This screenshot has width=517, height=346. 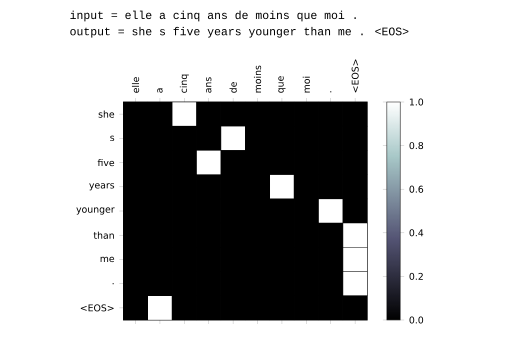 I want to click on color-bar-label: 0.0, so click(x=417, y=320).